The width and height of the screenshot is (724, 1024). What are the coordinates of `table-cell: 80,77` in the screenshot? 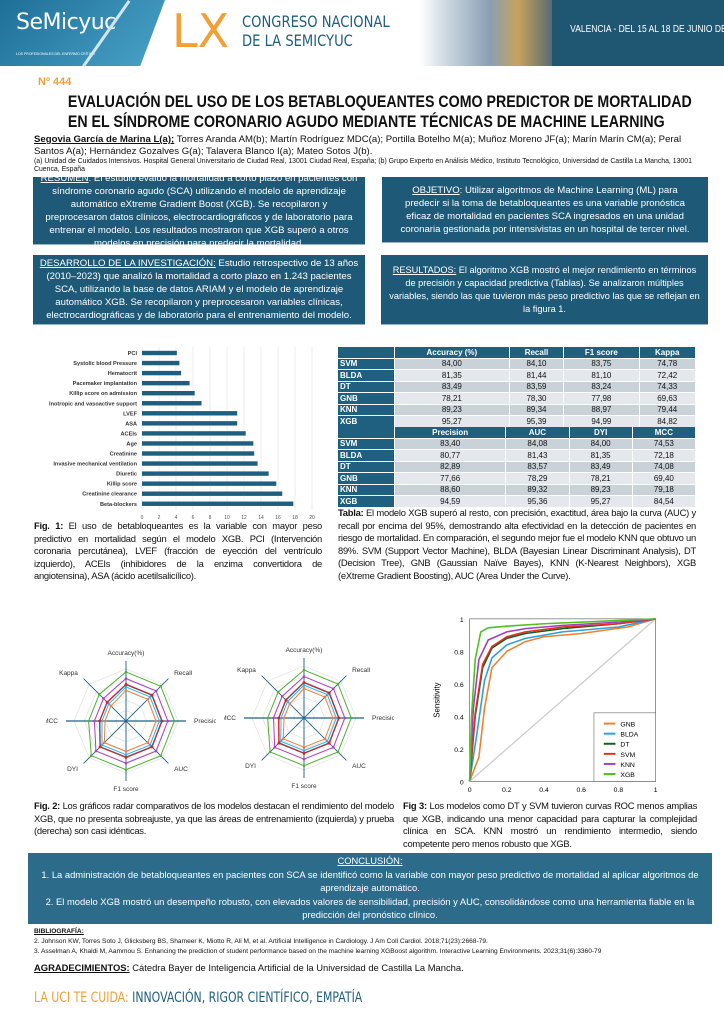 It's located at (451, 455).